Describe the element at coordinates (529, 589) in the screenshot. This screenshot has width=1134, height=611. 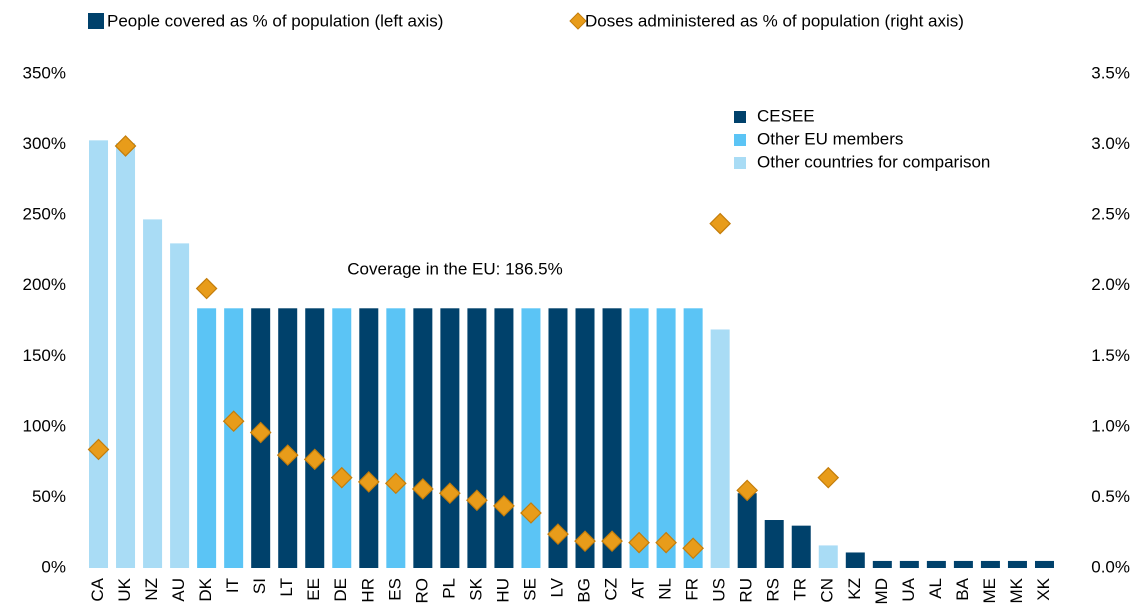
I see `x-tick-label: SE` at that location.